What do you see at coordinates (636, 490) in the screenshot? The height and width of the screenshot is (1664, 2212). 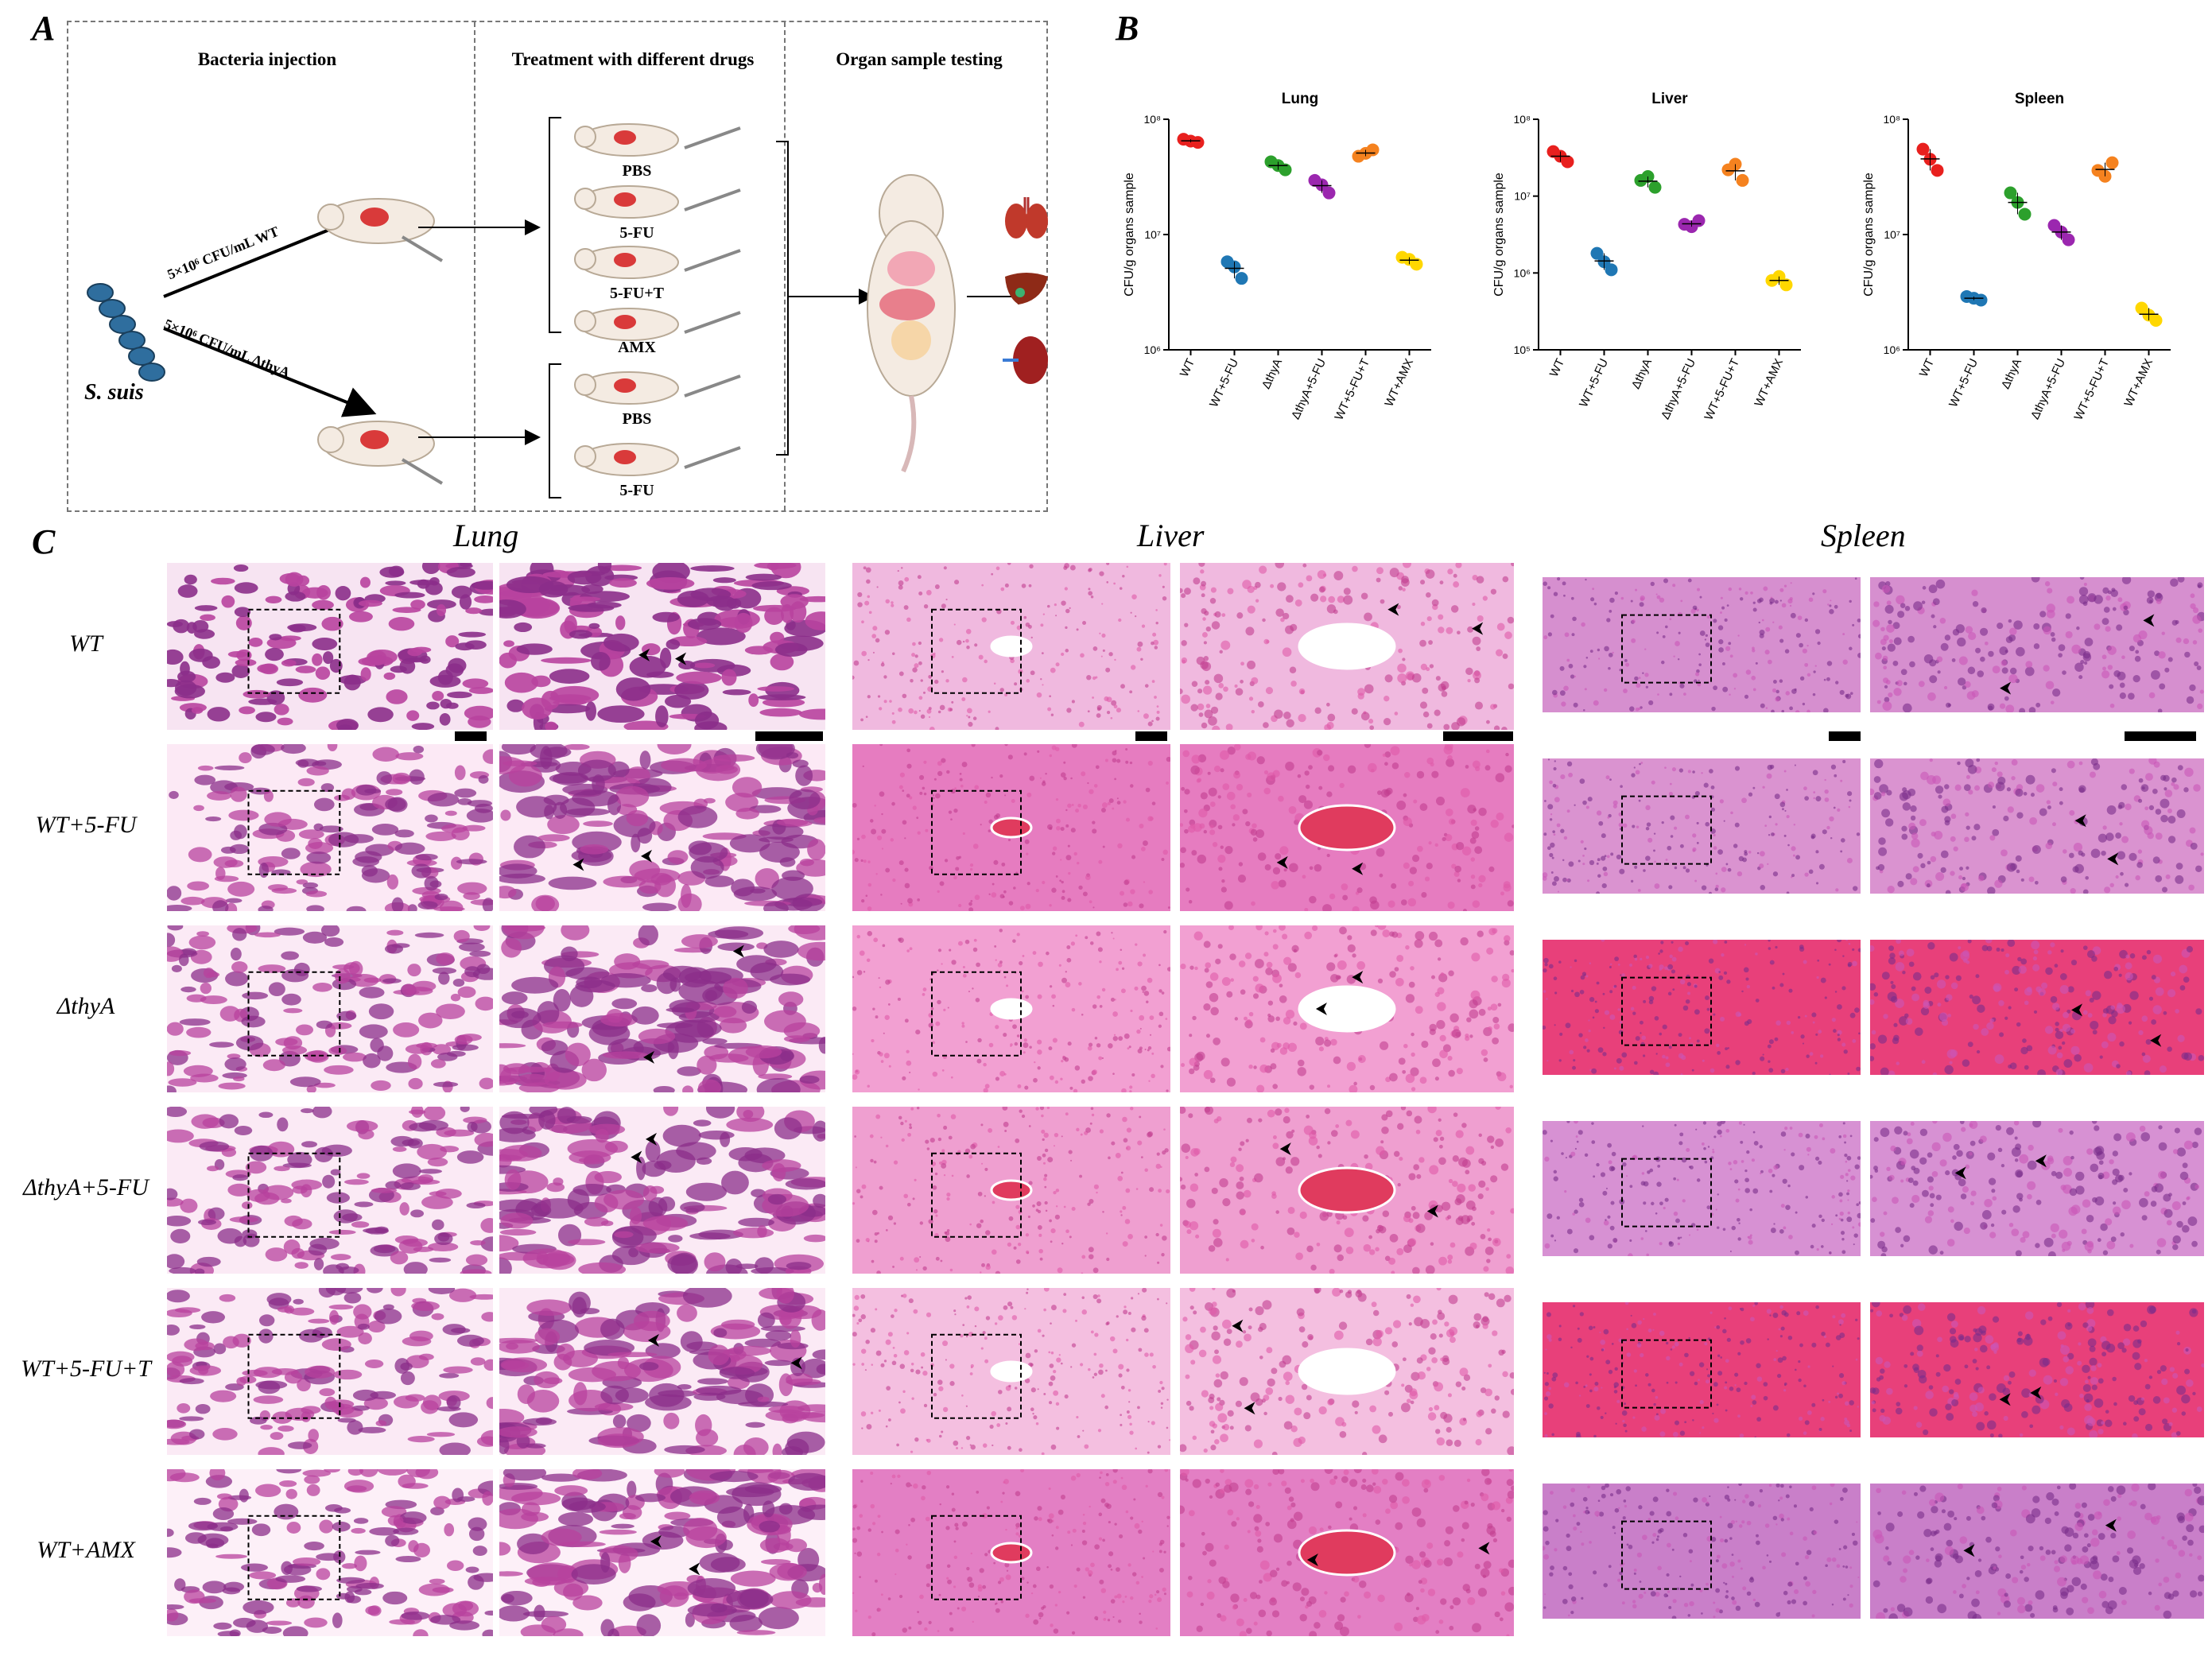 I see `drug-label-mut-5fu: 5-FU` at bounding box center [636, 490].